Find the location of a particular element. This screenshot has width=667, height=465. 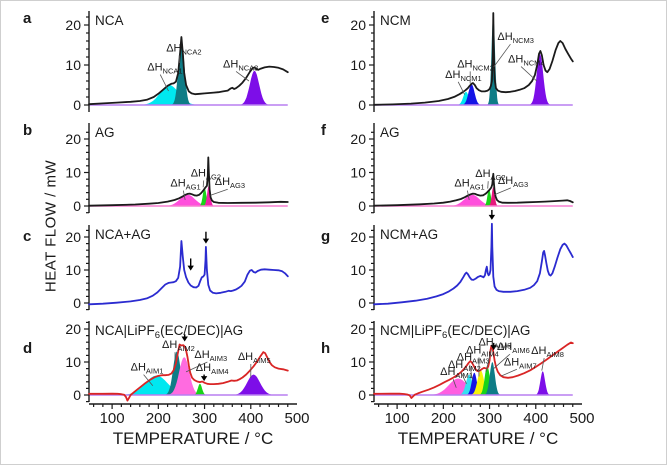

peak-fill-AIM1 is located at coordinates (458, 386).